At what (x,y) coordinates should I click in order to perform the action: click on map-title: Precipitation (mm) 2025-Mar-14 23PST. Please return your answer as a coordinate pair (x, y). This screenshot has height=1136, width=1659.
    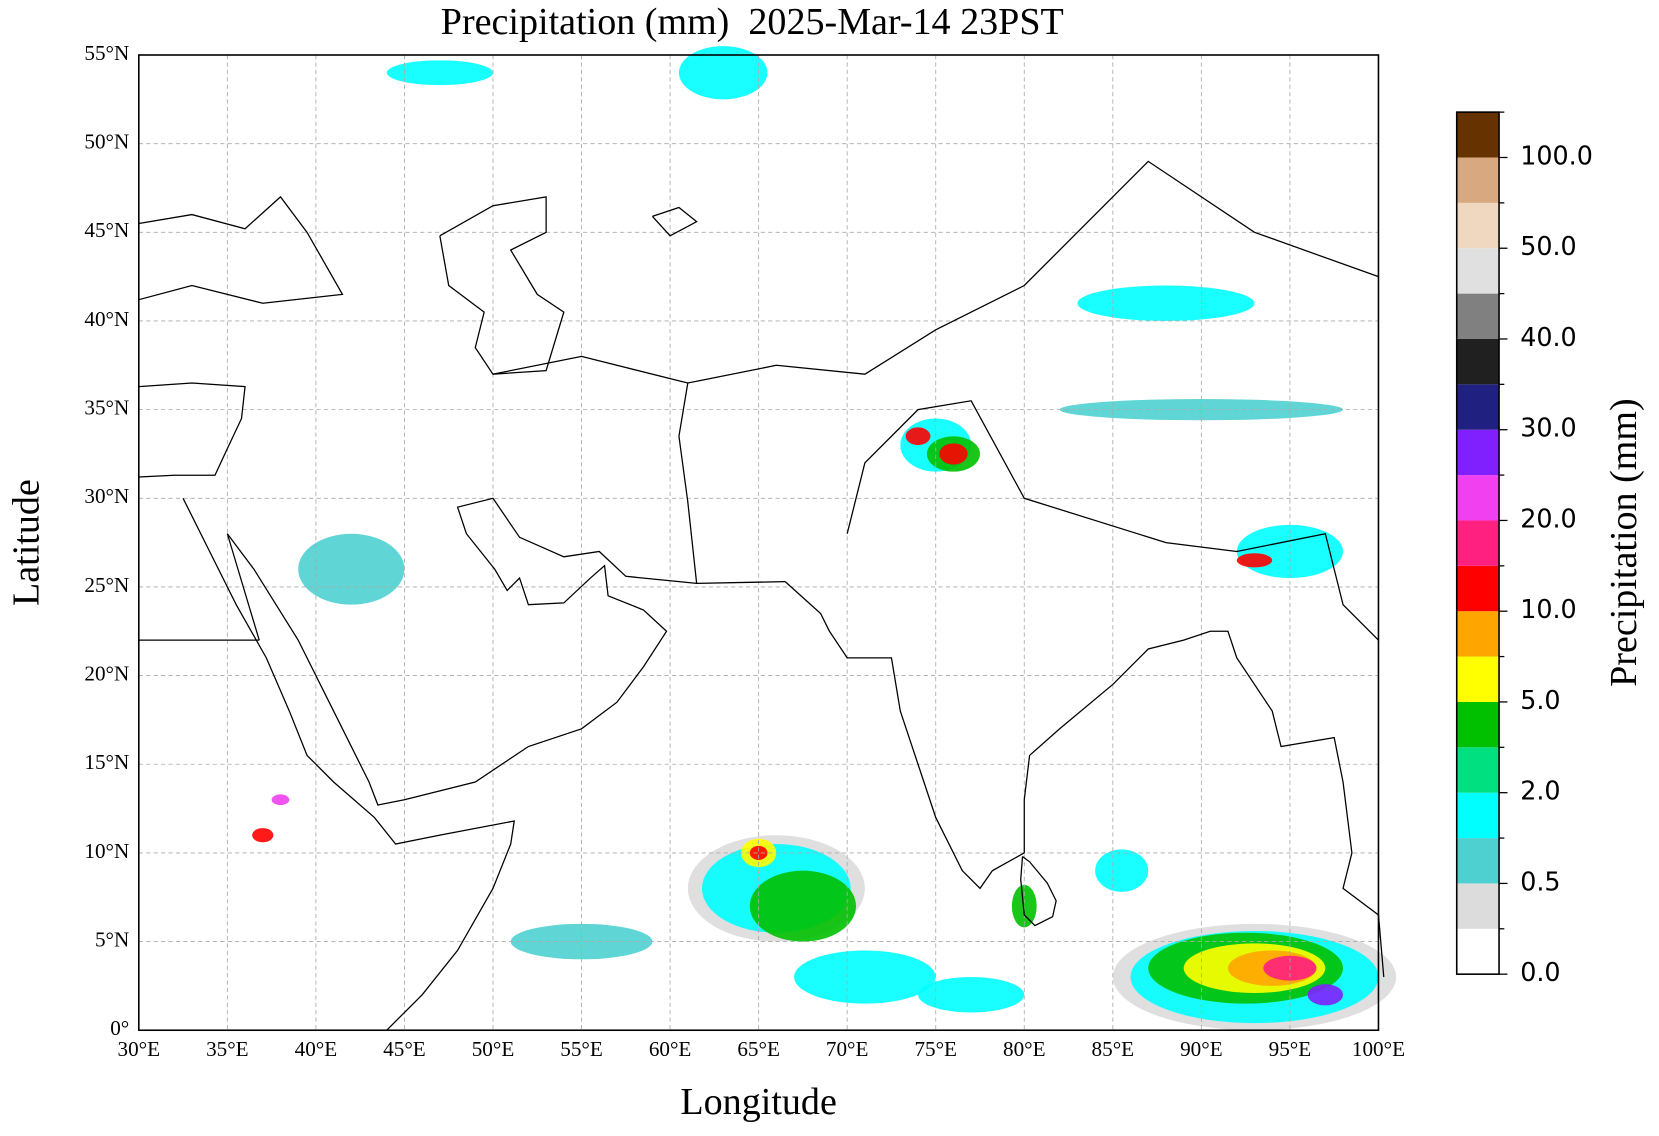
    Looking at the image, I should click on (752, 22).